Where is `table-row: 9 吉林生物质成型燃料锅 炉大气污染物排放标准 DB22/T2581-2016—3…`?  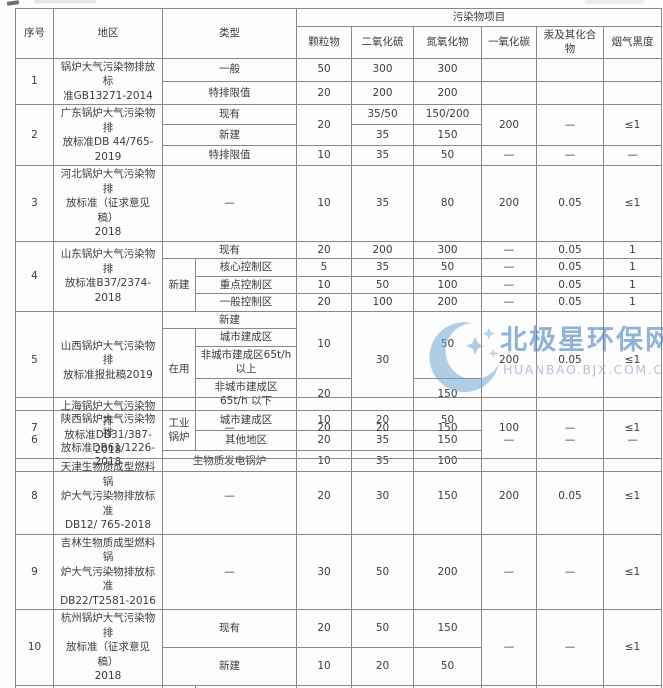 table-row: 9 吉林生物质成型燃料锅 炉大气污染物排放标准 DB22/T2581-2016—3… is located at coordinates (338, 571).